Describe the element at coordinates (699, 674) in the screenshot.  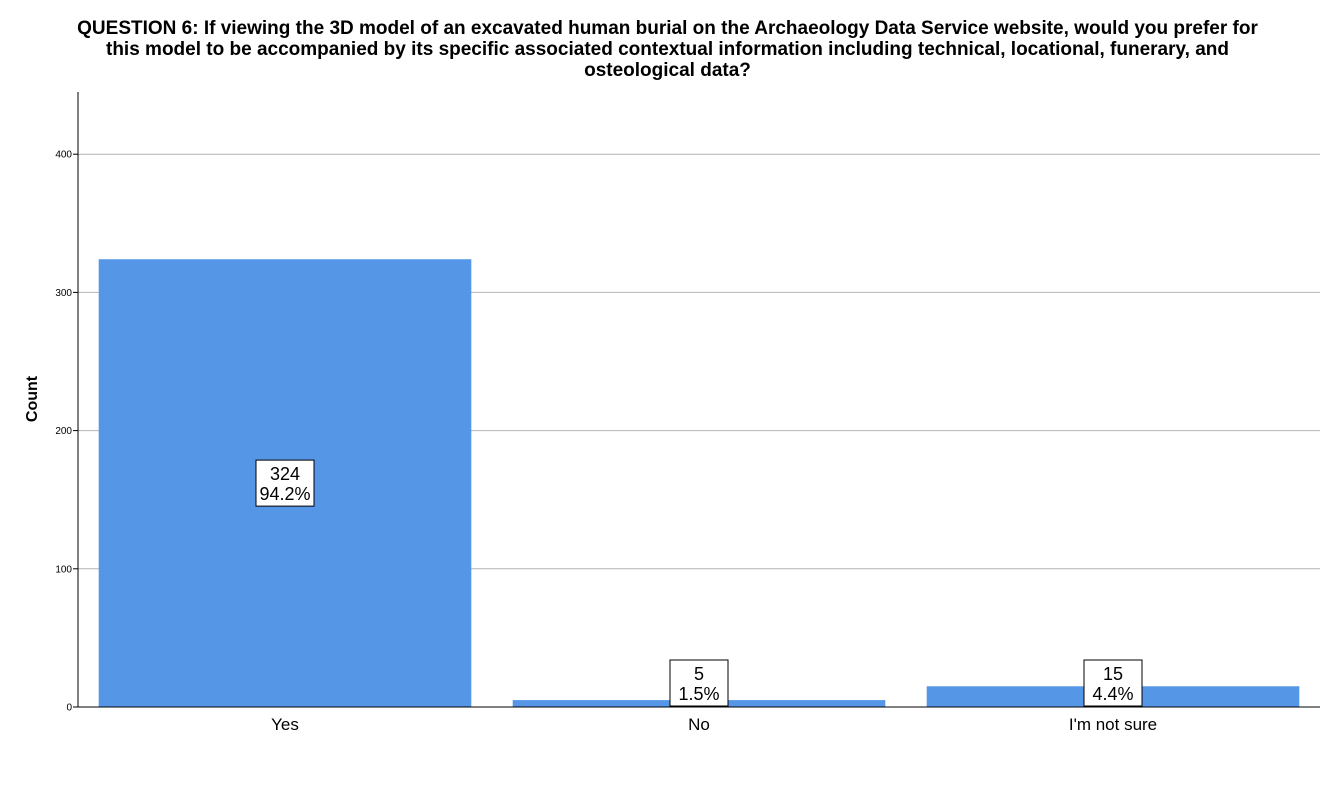
I see `data-label-count: 5` at that location.